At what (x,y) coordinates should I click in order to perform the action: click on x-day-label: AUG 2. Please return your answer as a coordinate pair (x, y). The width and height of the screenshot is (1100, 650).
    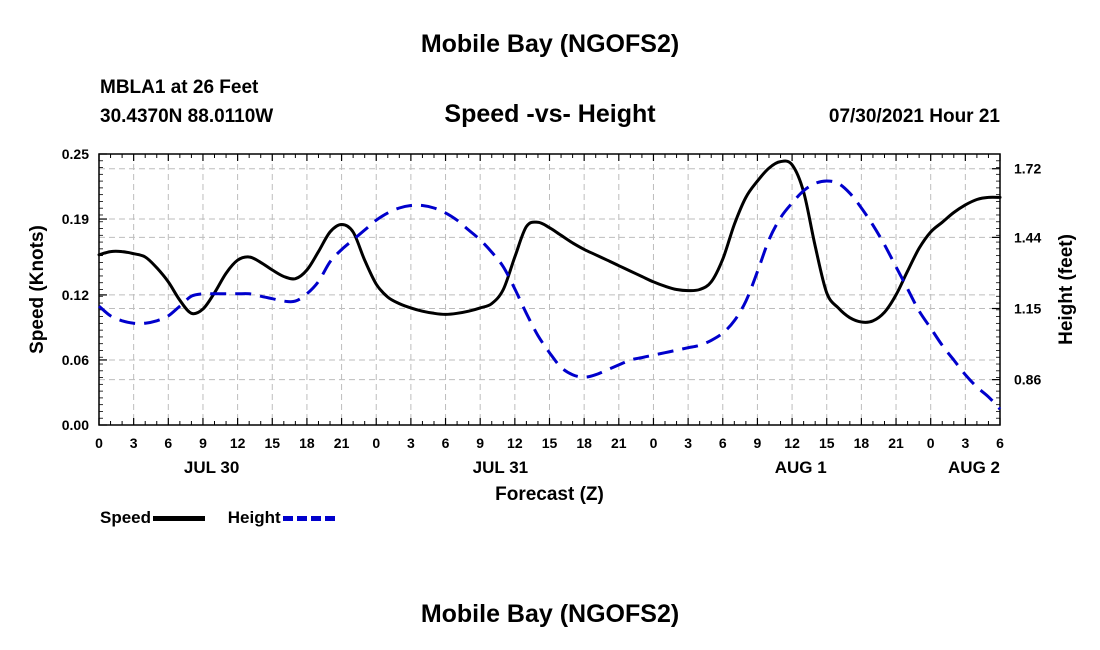
    Looking at the image, I should click on (974, 467).